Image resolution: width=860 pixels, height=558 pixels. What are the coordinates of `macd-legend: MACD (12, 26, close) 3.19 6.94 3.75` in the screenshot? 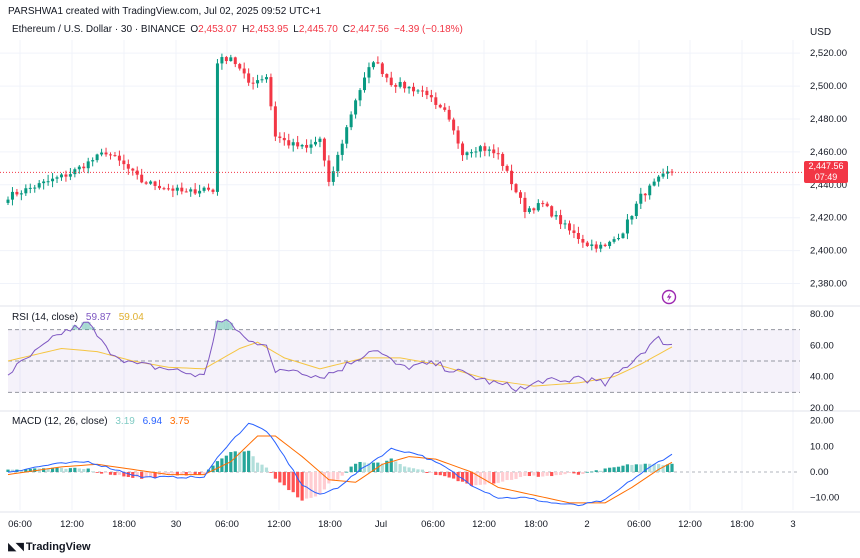 It's located at (103, 421).